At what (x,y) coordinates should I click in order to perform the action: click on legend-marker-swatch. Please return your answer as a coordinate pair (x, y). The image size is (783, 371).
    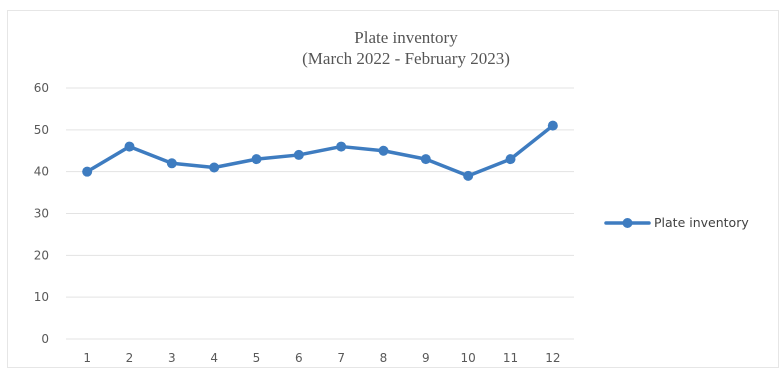
    Looking at the image, I should click on (627, 223).